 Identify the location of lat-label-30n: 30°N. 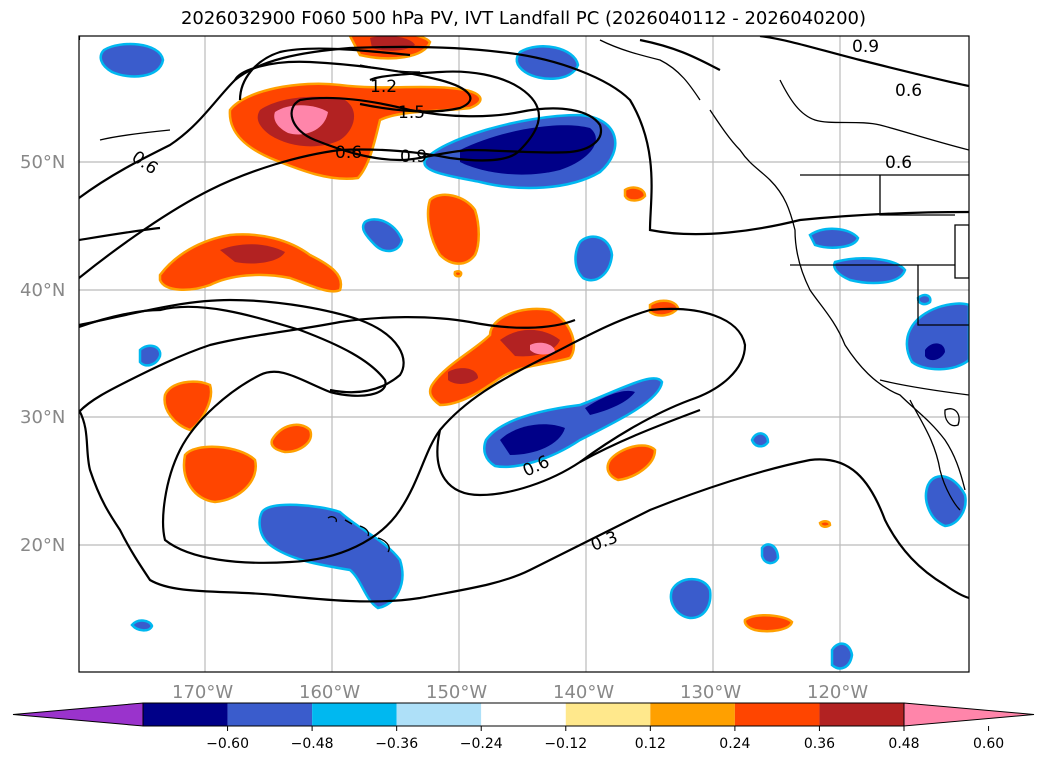
(42, 417).